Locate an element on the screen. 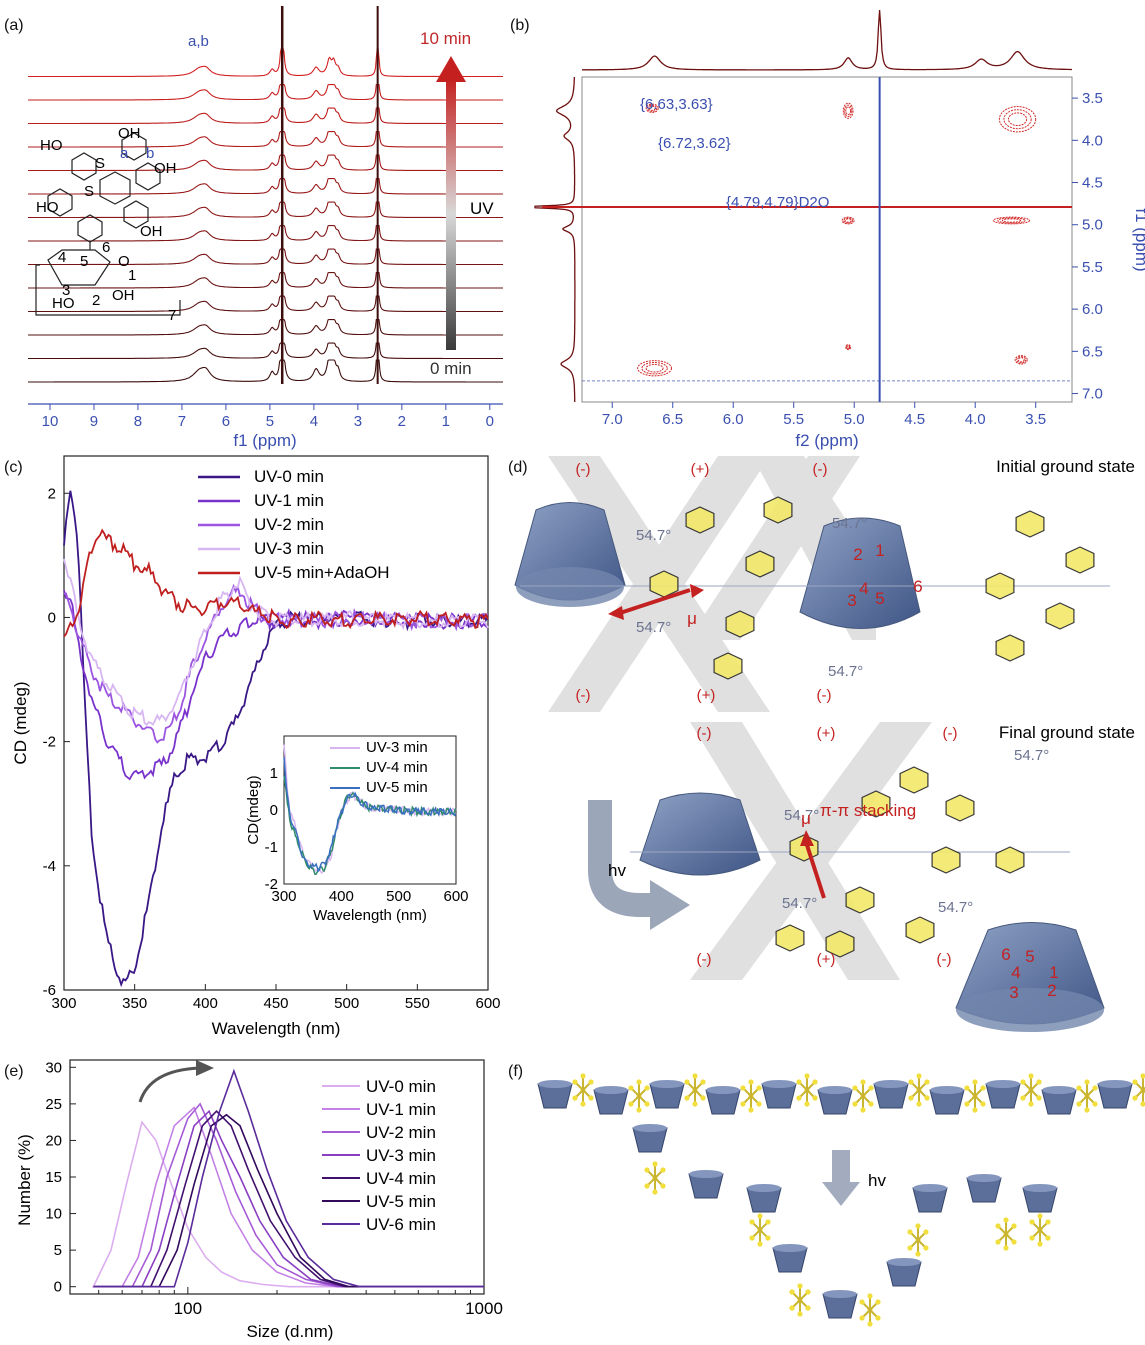 Image resolution: width=1145 pixels, height=1345 pixels. cd-legend-label-1: UV-1 min is located at coordinates (289, 500).